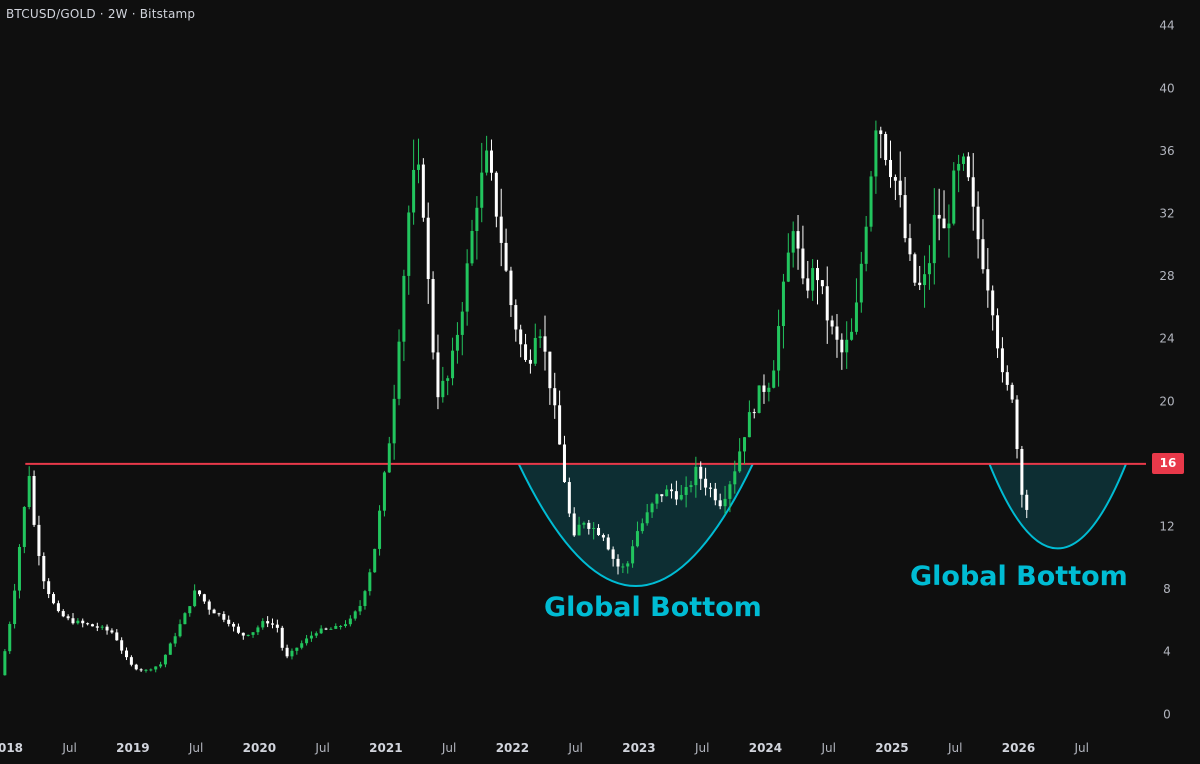 This screenshot has height=764, width=1200. I want to click on y-tick-label: 0, so click(1167, 714).